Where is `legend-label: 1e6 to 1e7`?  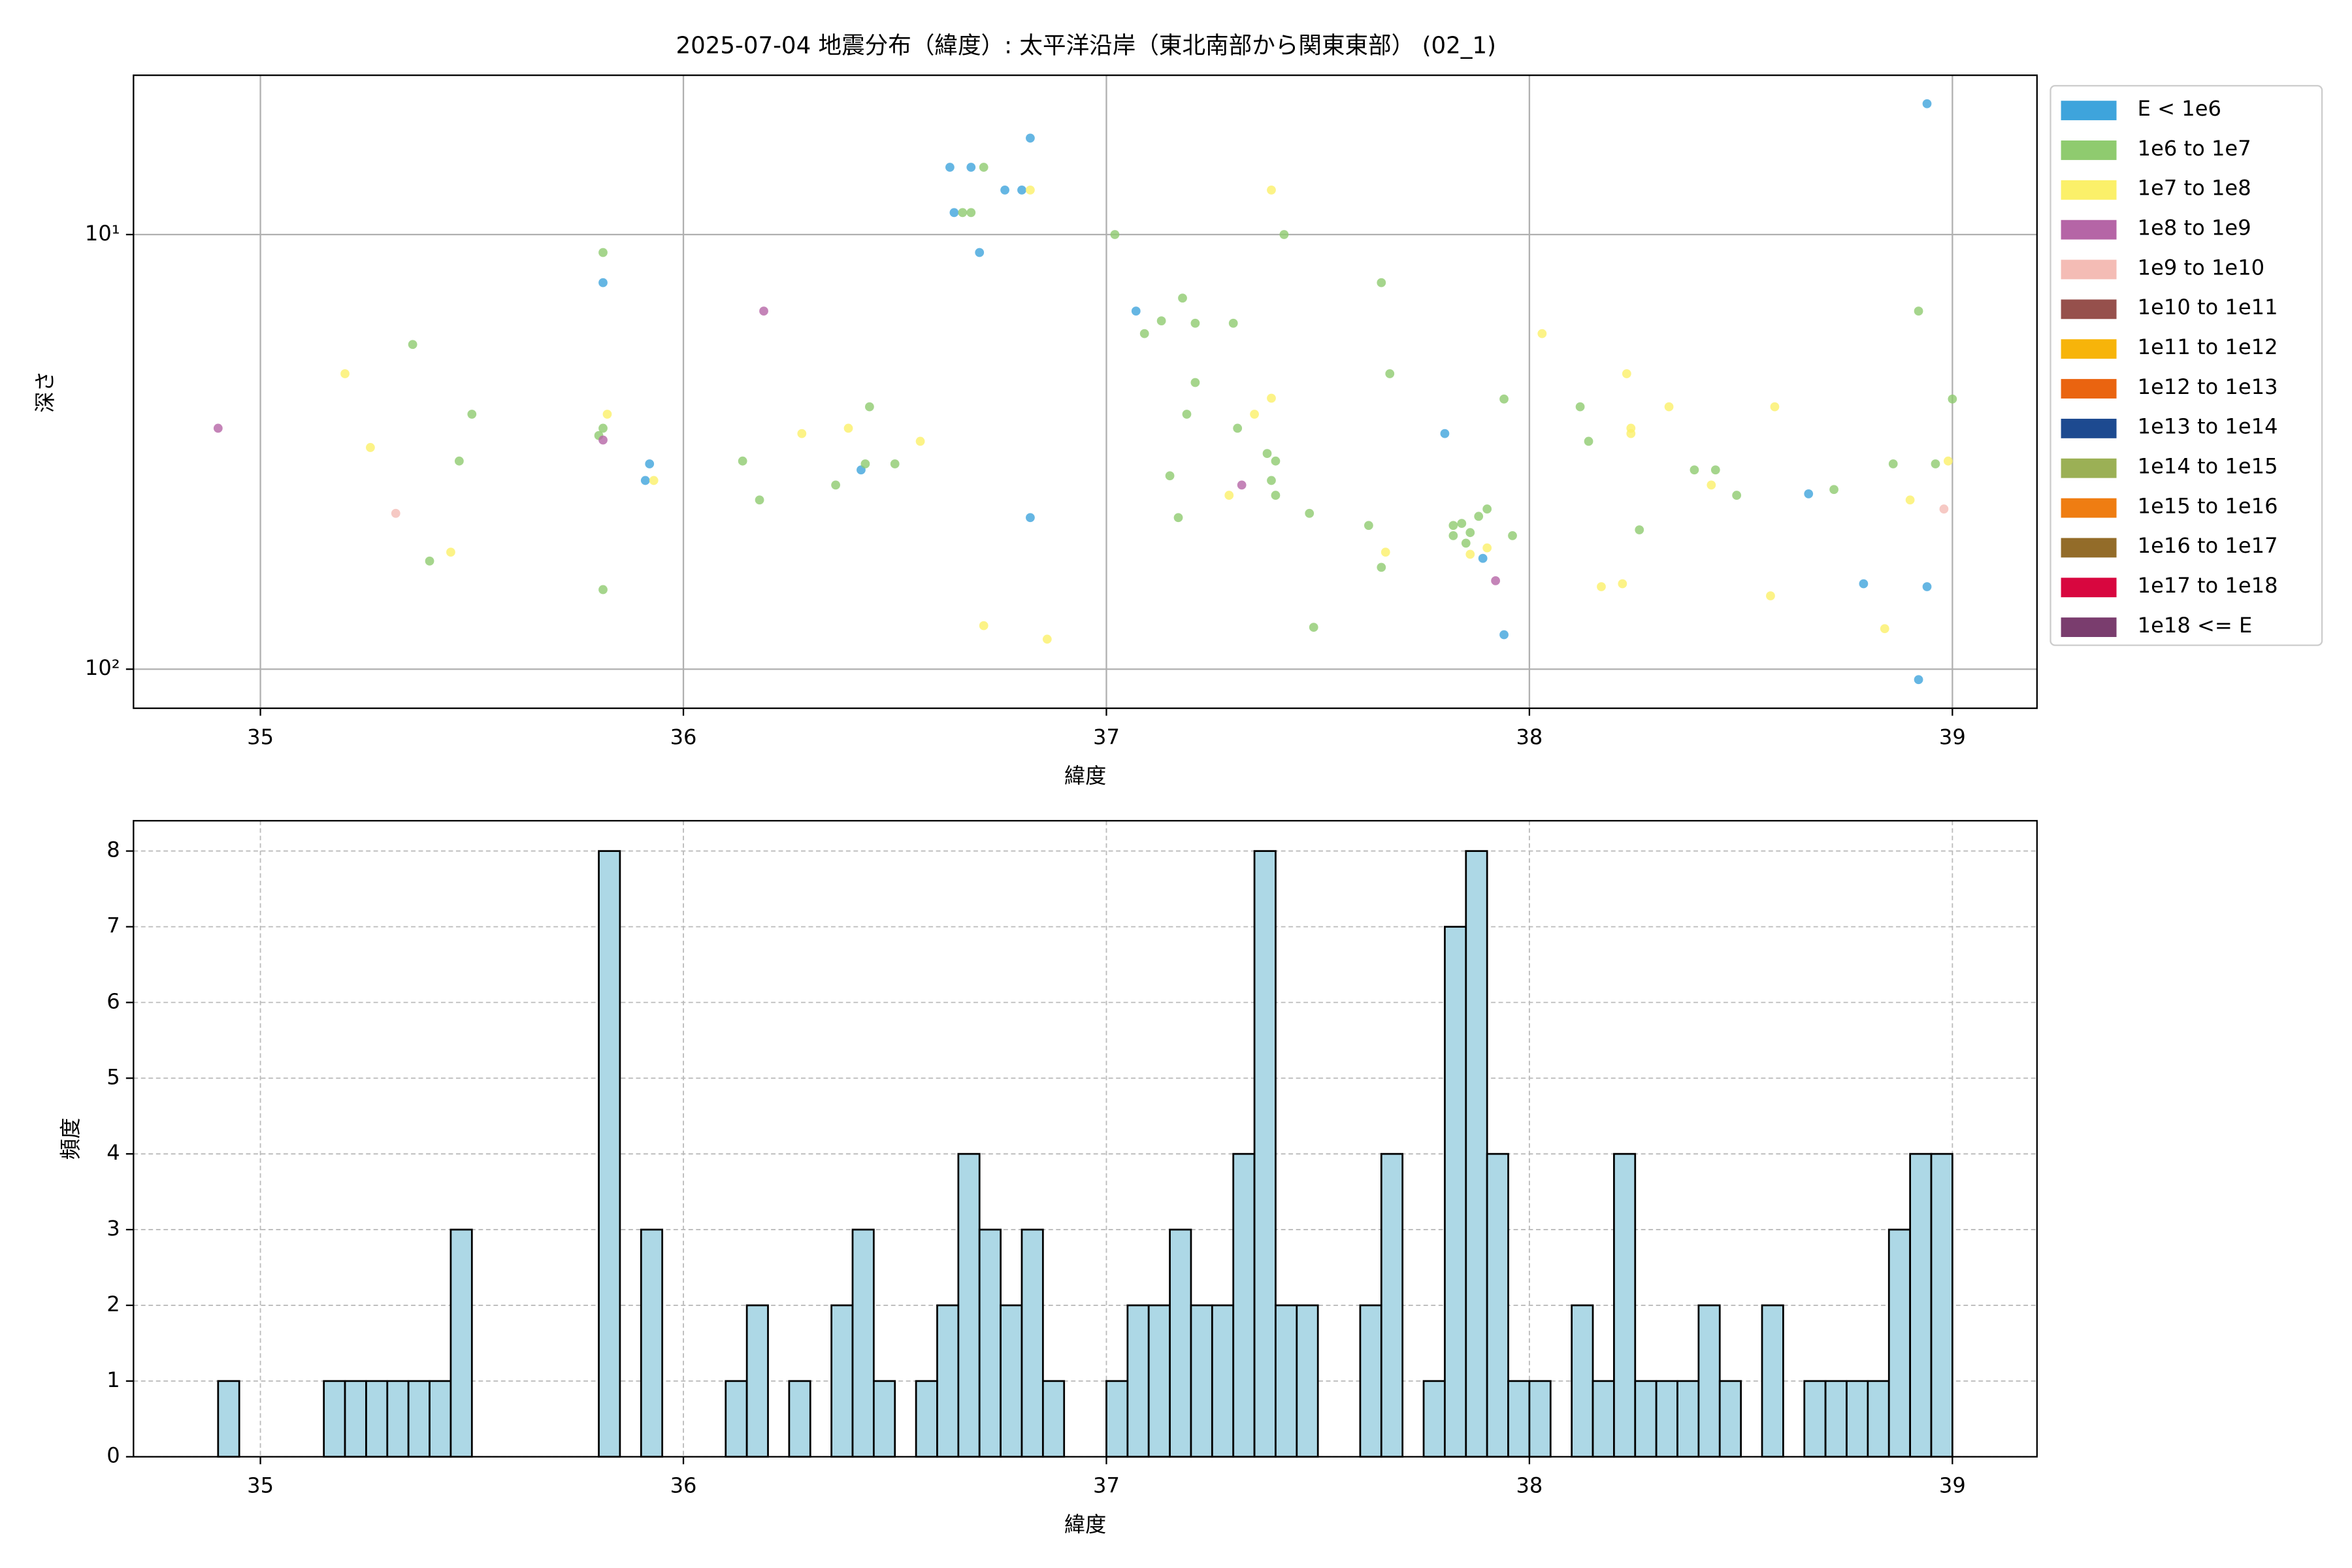
legend-label: 1e6 to 1e7 is located at coordinates (2194, 148).